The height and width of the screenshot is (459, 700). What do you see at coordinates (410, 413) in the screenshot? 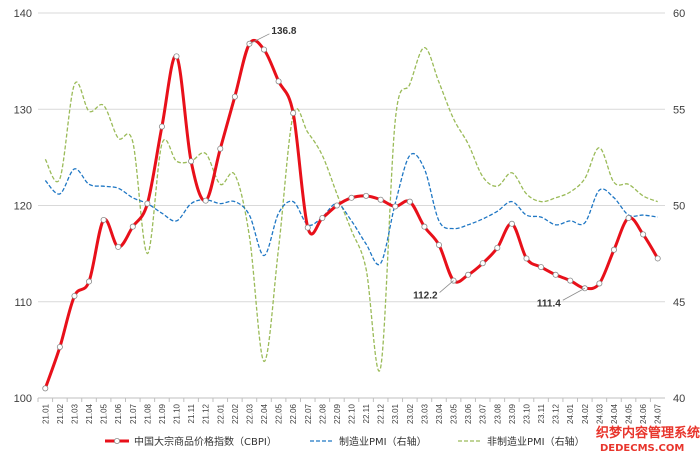
I see `x-tick-label: 23.02` at bounding box center [410, 413].